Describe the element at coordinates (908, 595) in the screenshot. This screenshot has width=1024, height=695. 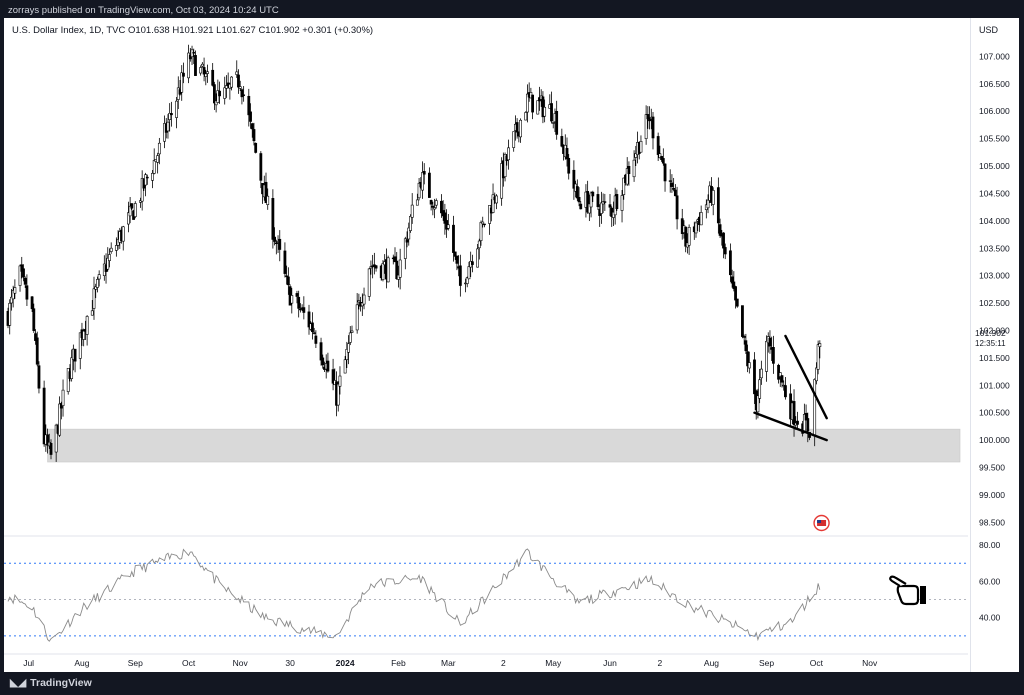
I see `hand-palm` at that location.